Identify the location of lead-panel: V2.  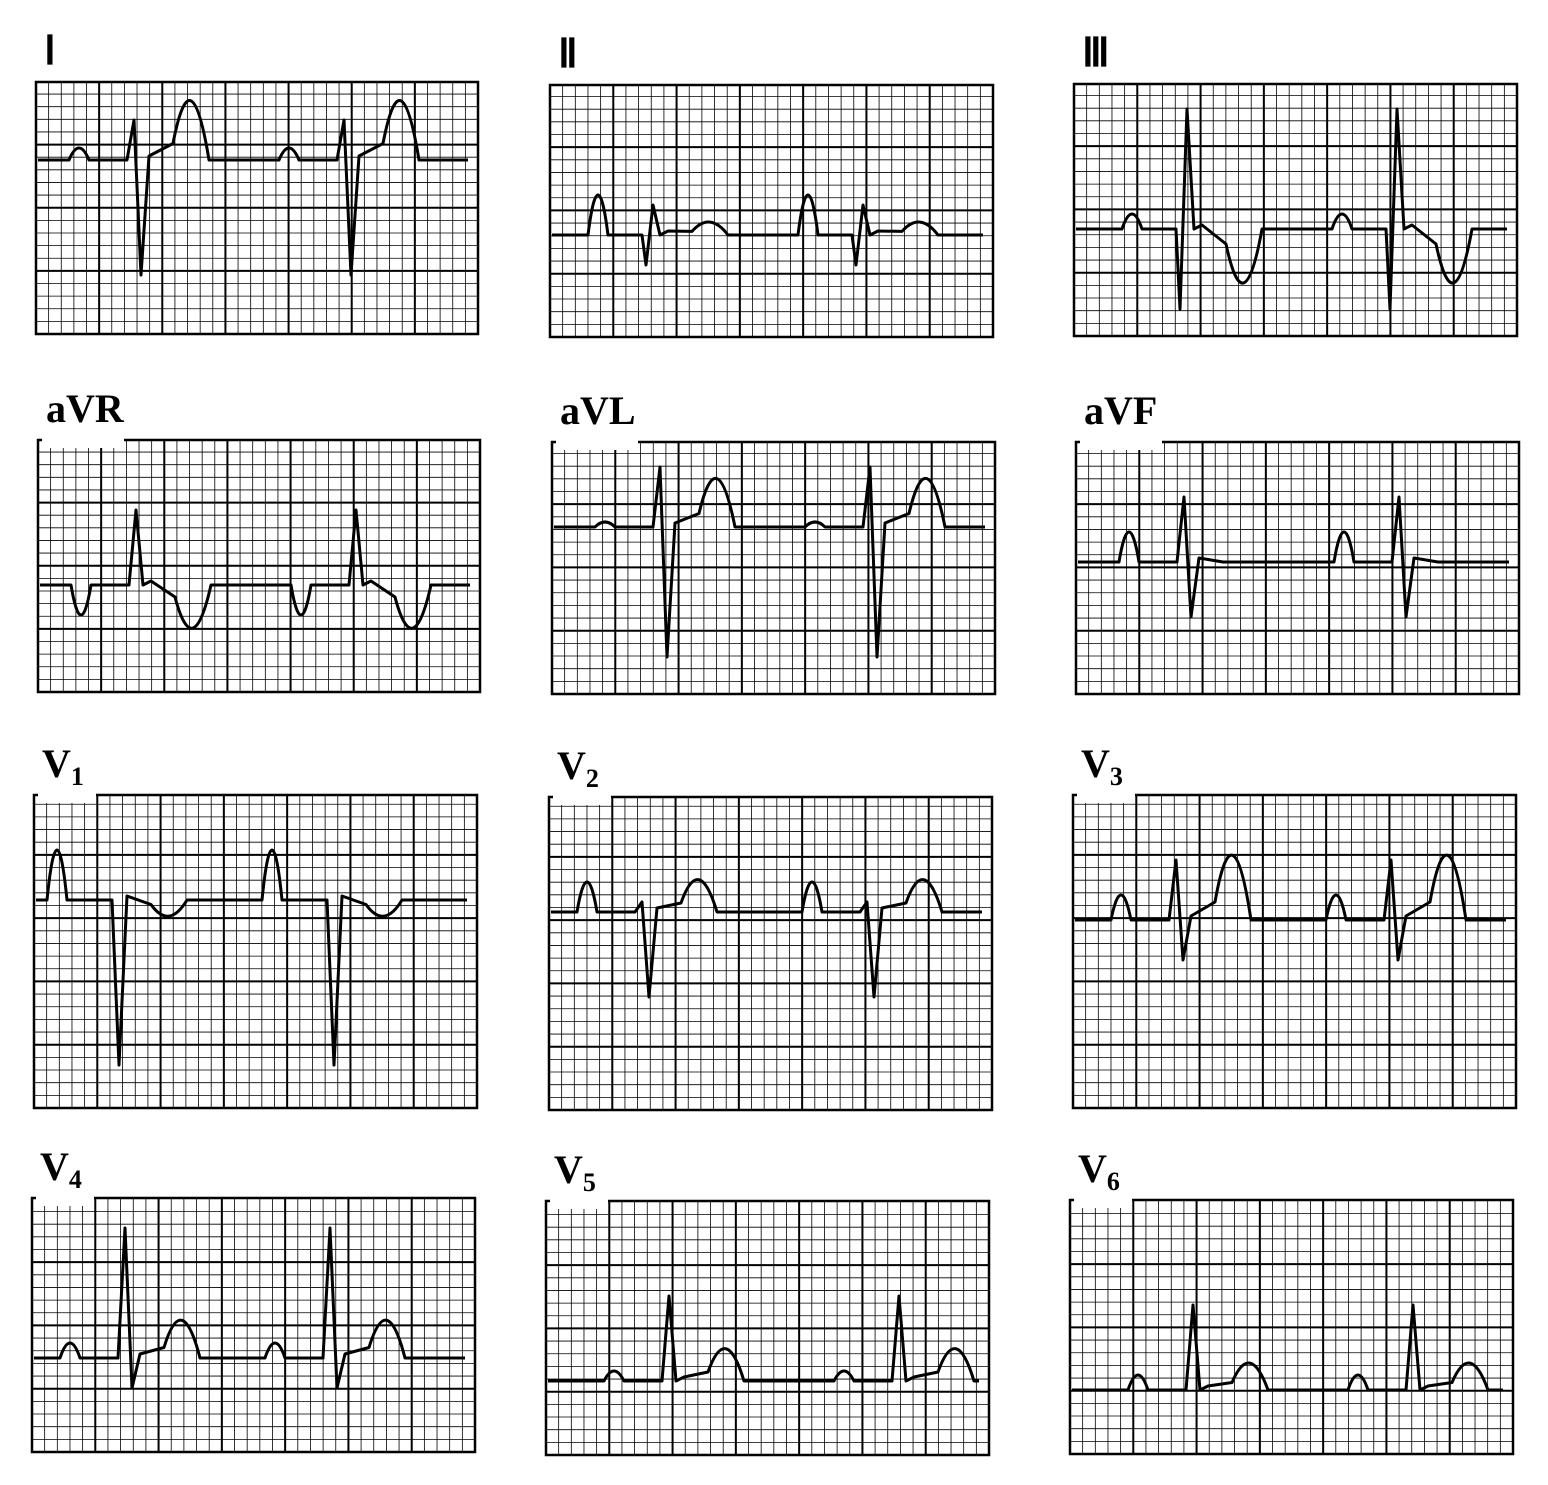
(770, 927).